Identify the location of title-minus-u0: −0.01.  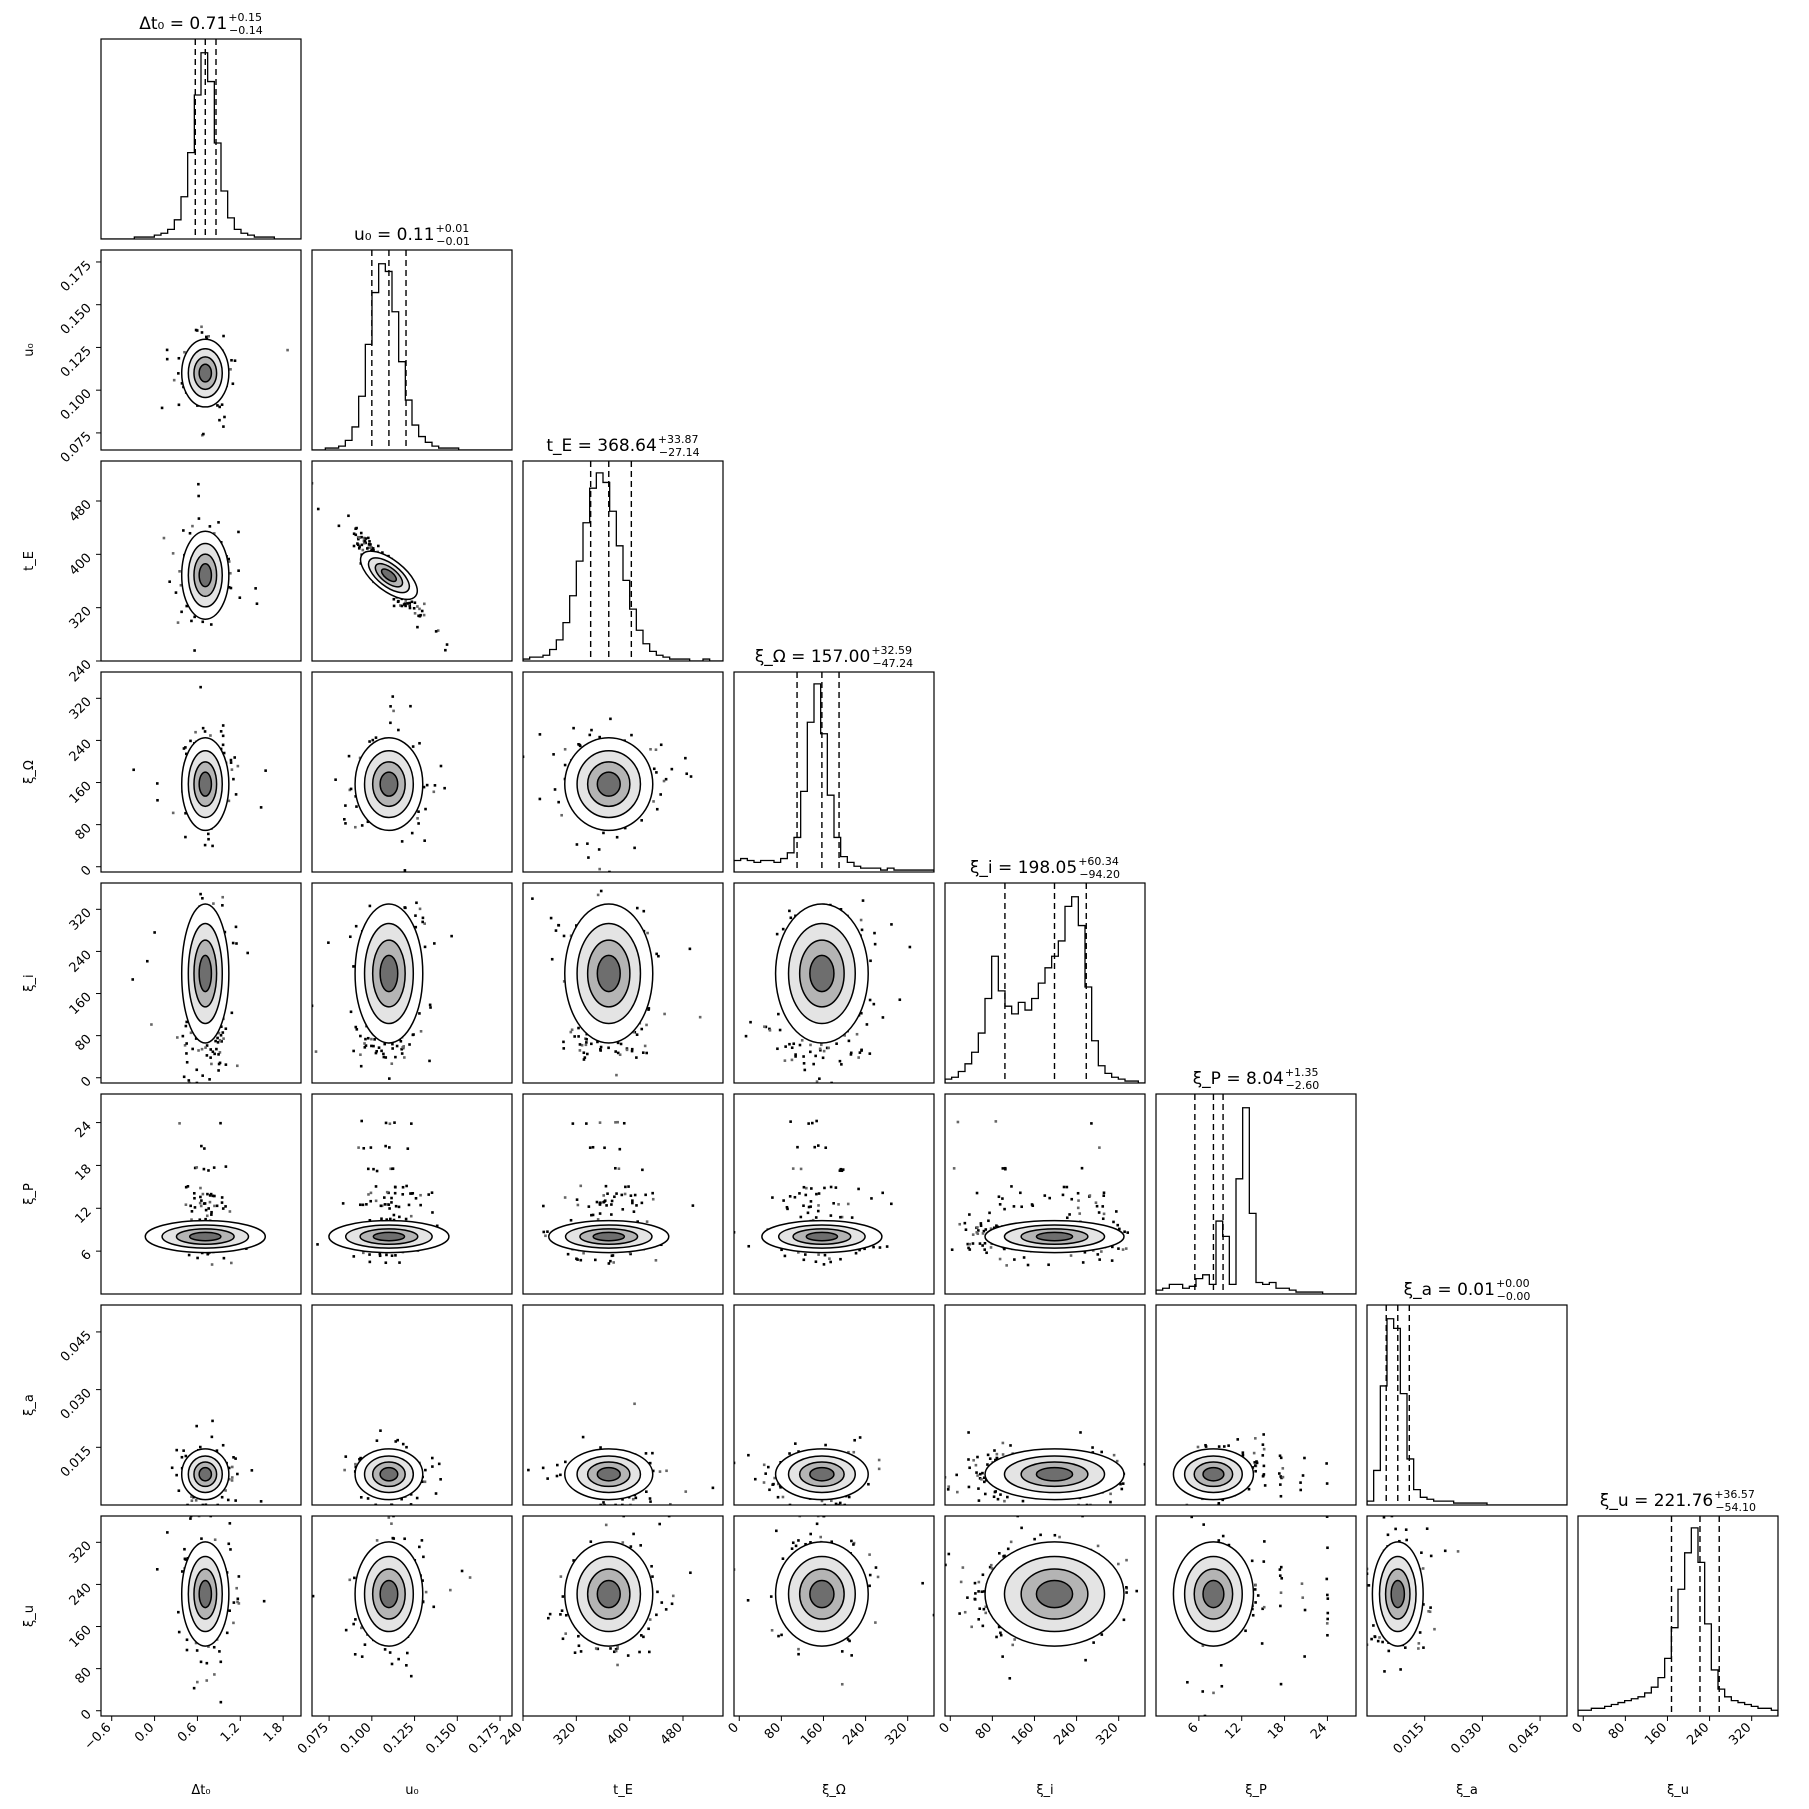
(453, 241).